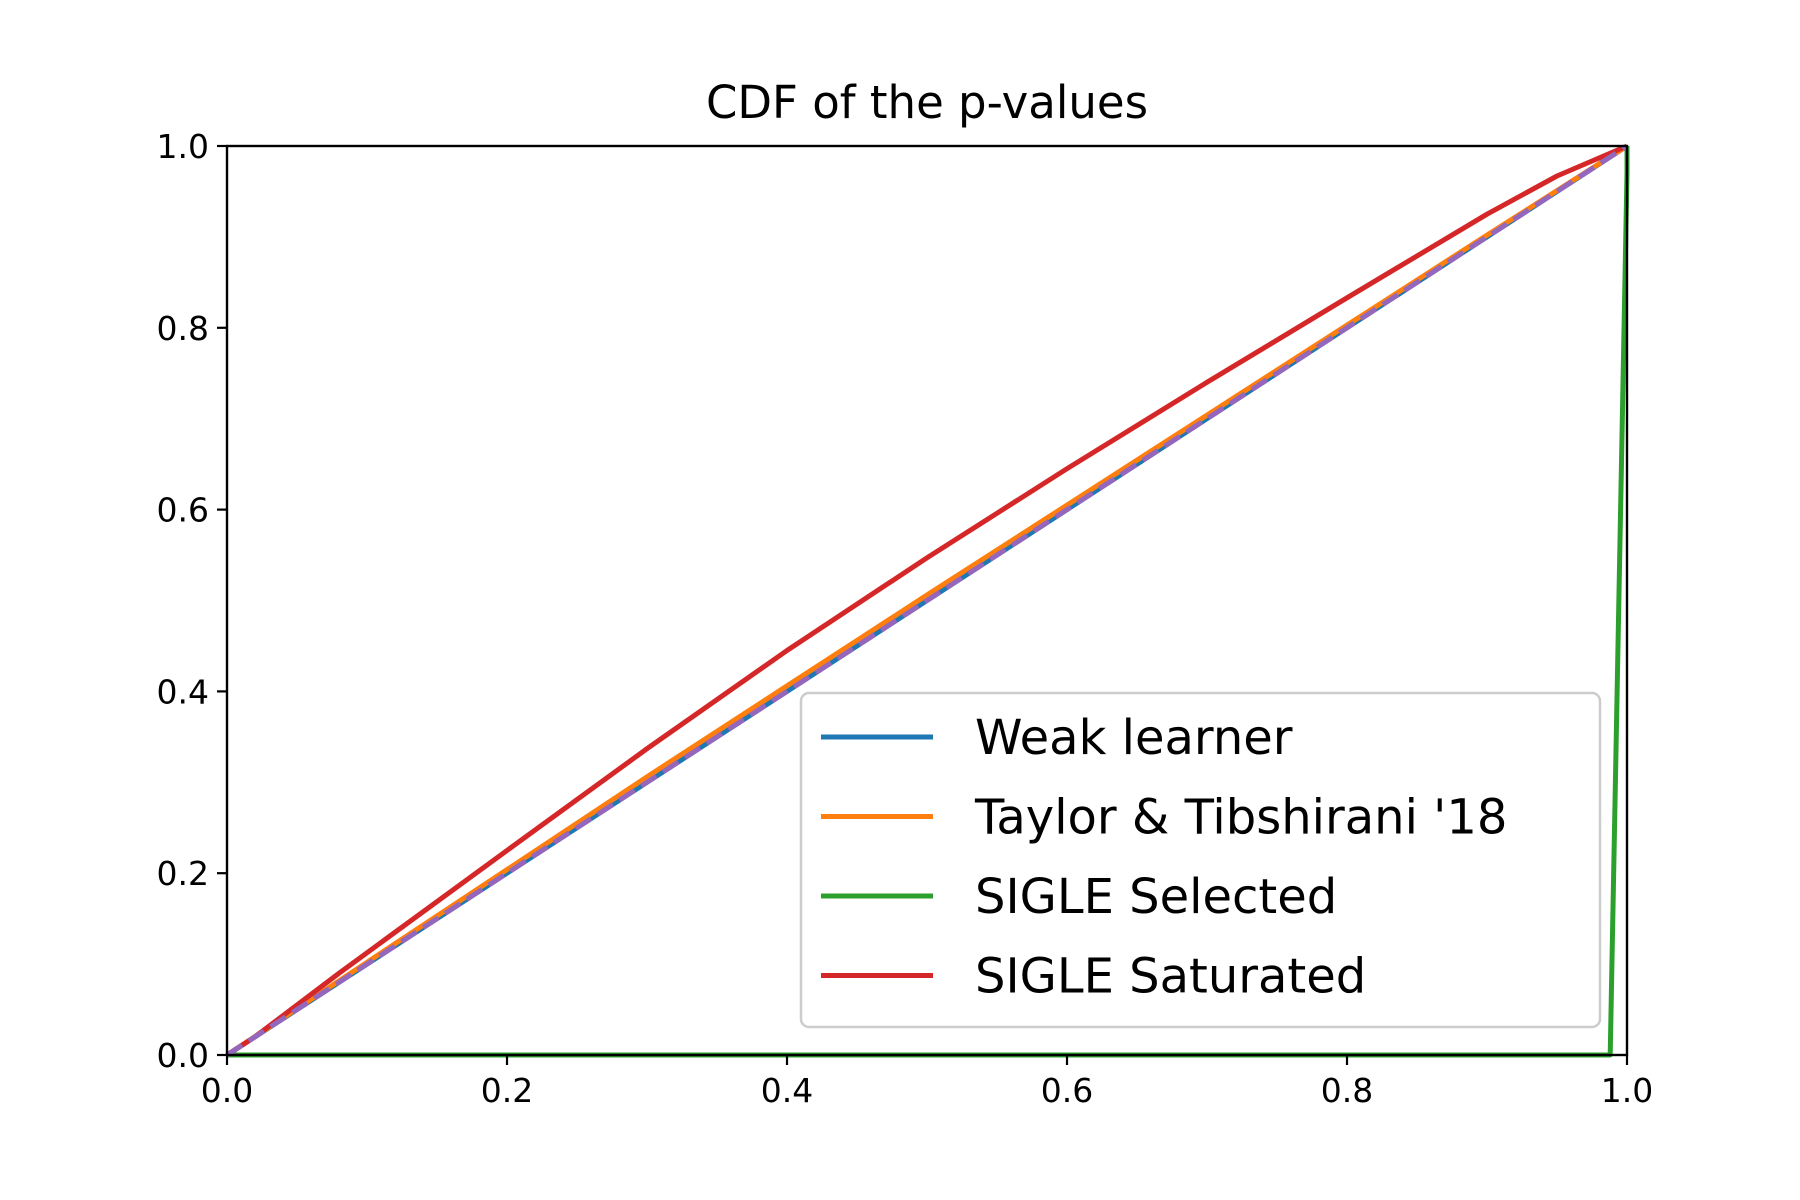  Describe the element at coordinates (1347, 1090) in the screenshot. I see `x-tick-label: 0.8` at that location.